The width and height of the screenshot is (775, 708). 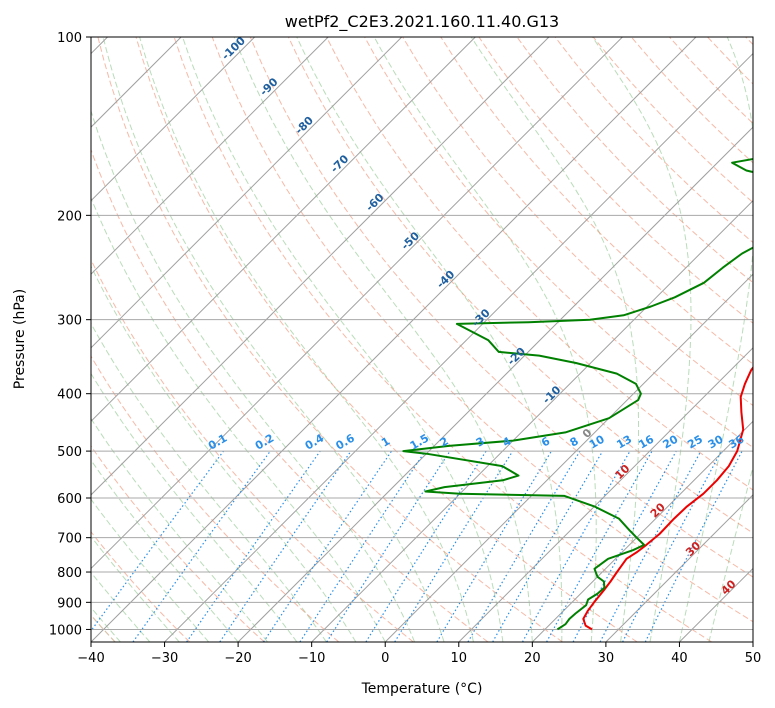 What do you see at coordinates (69, 573) in the screenshot?
I see `y-tick-label: 800` at bounding box center [69, 573].